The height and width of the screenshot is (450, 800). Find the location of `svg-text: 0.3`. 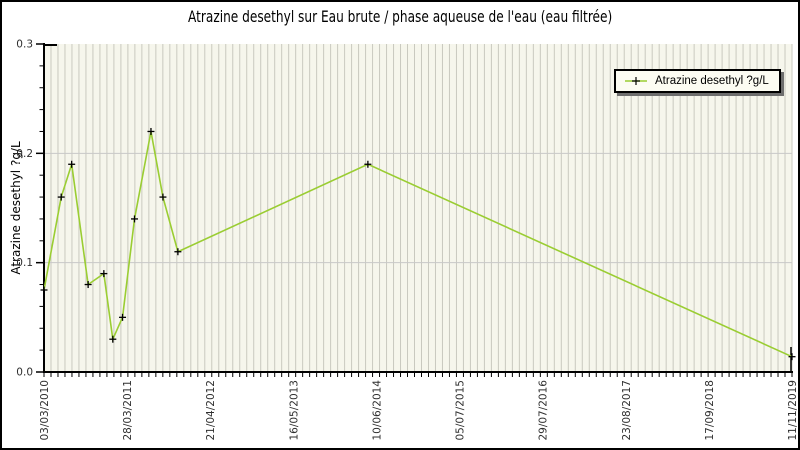

svg-text: 0.3 is located at coordinates (24, 45).